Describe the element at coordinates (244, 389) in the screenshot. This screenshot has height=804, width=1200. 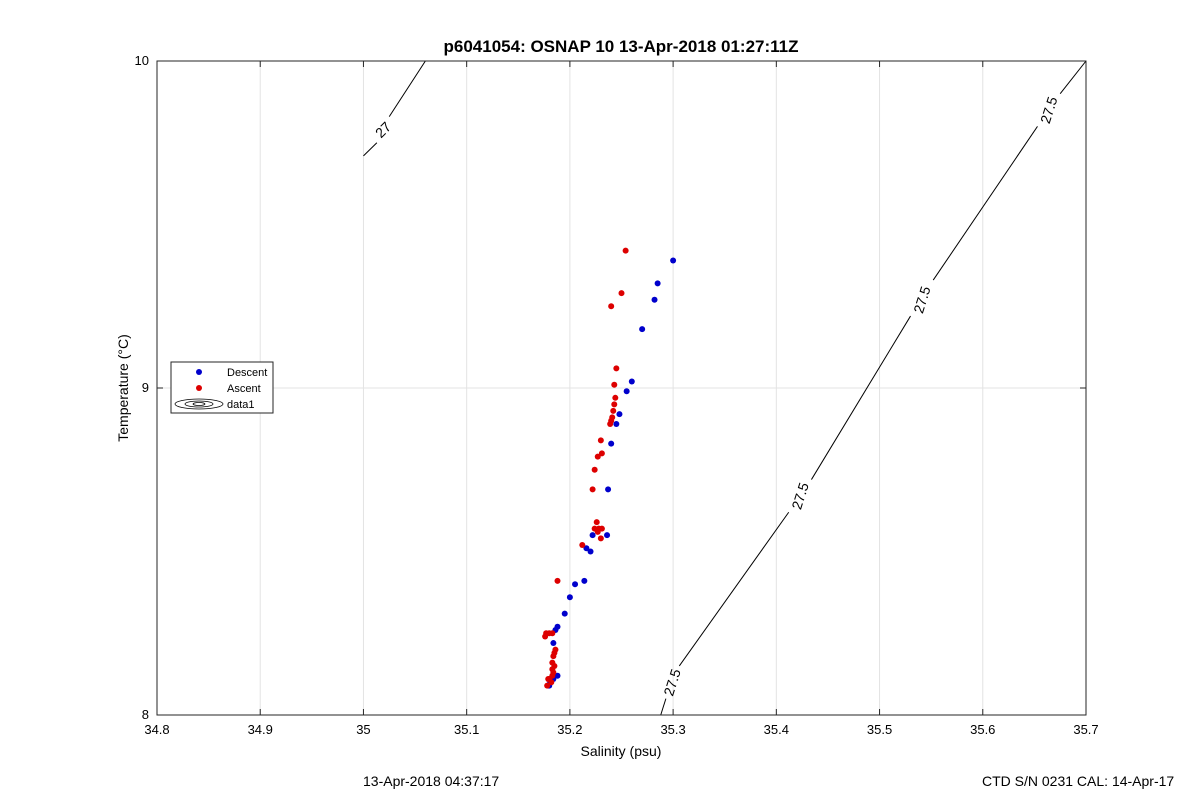
I see `legend-label-ascent: Ascent` at that location.